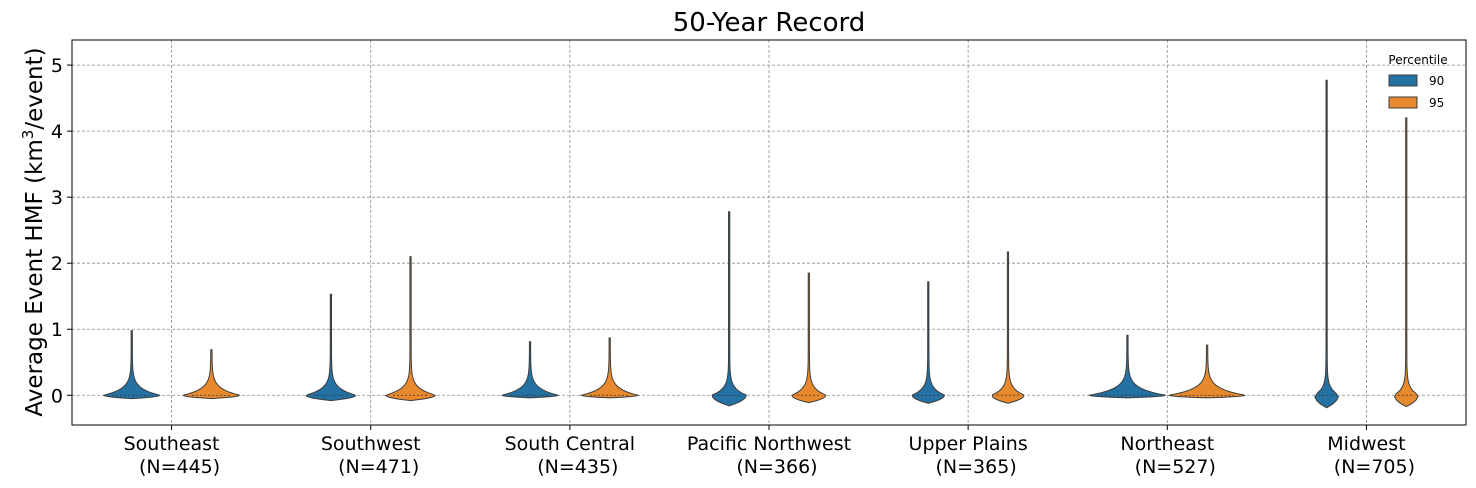 Image resolution: width=1476 pixels, height=488 pixels. What do you see at coordinates (172, 444) in the screenshot?
I see `x-tick-label-region: Southeast` at bounding box center [172, 444].